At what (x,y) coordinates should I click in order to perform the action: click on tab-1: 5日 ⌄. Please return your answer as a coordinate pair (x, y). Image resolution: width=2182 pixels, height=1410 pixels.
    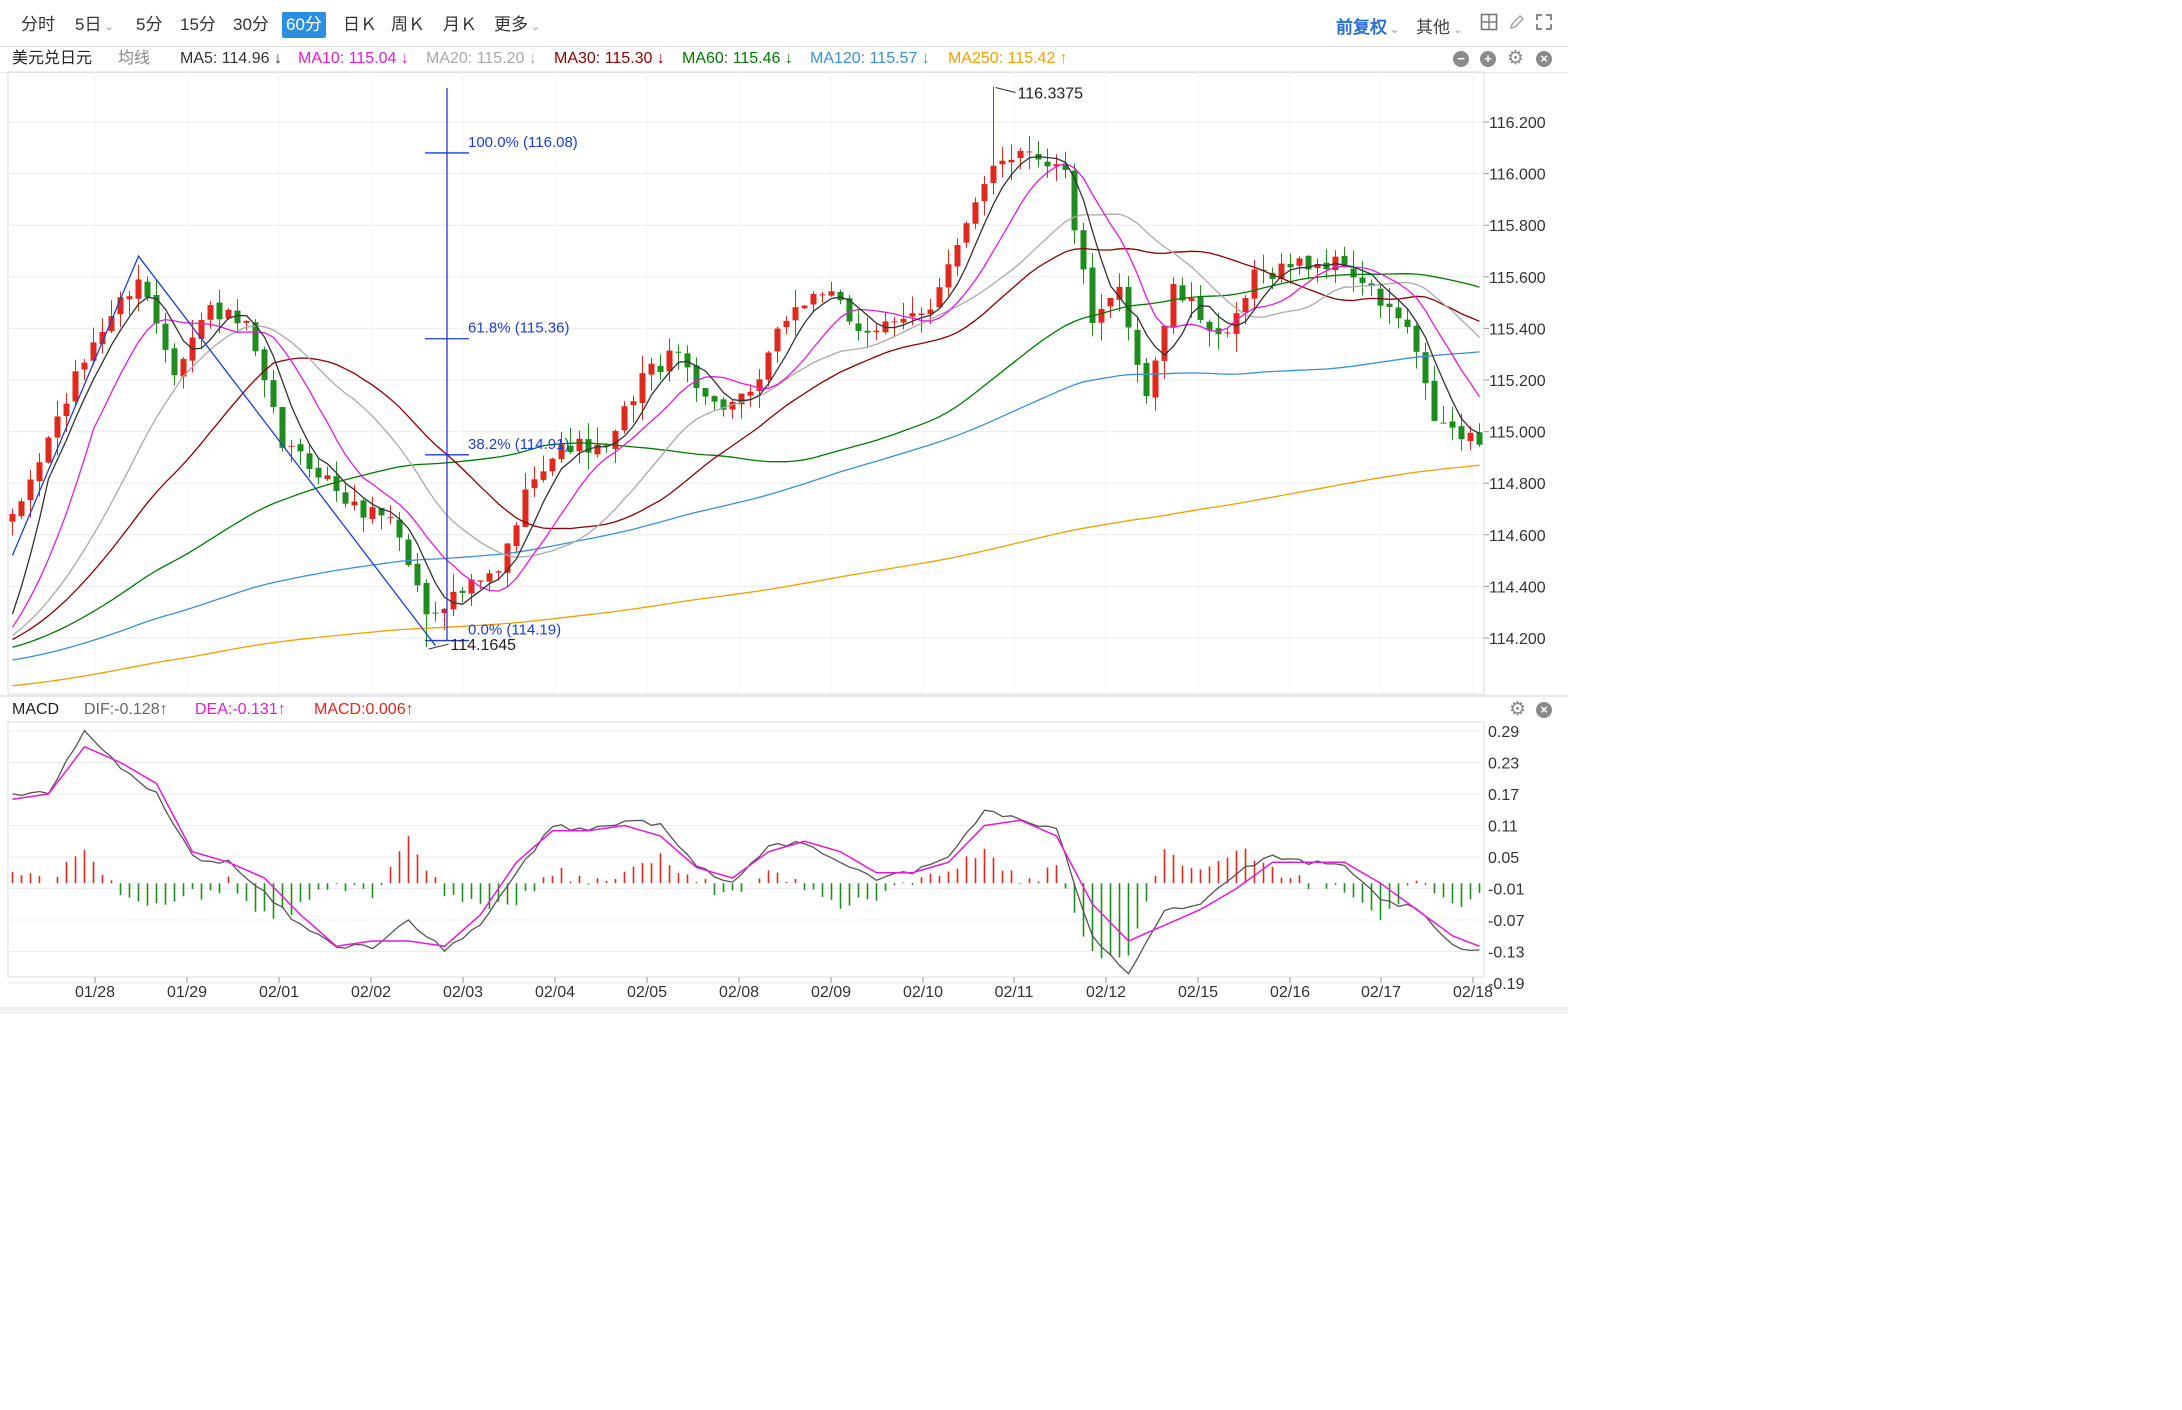
    Looking at the image, I should click on (94, 25).